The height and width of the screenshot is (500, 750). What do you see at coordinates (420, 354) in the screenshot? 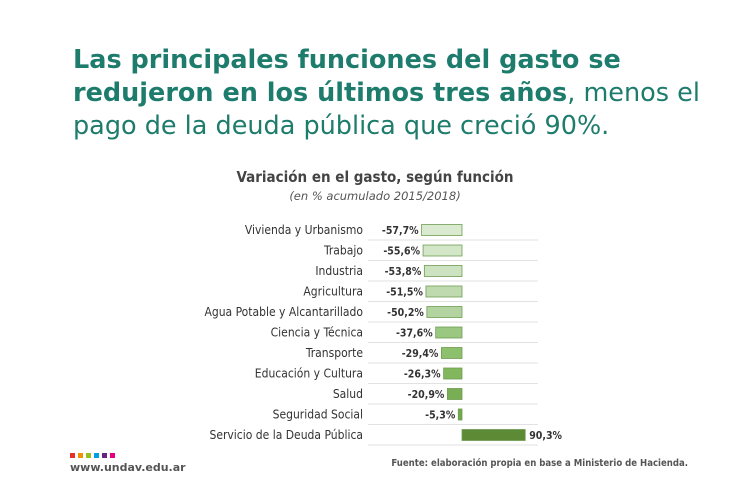
I see `value-label: -29,4%` at bounding box center [420, 354].